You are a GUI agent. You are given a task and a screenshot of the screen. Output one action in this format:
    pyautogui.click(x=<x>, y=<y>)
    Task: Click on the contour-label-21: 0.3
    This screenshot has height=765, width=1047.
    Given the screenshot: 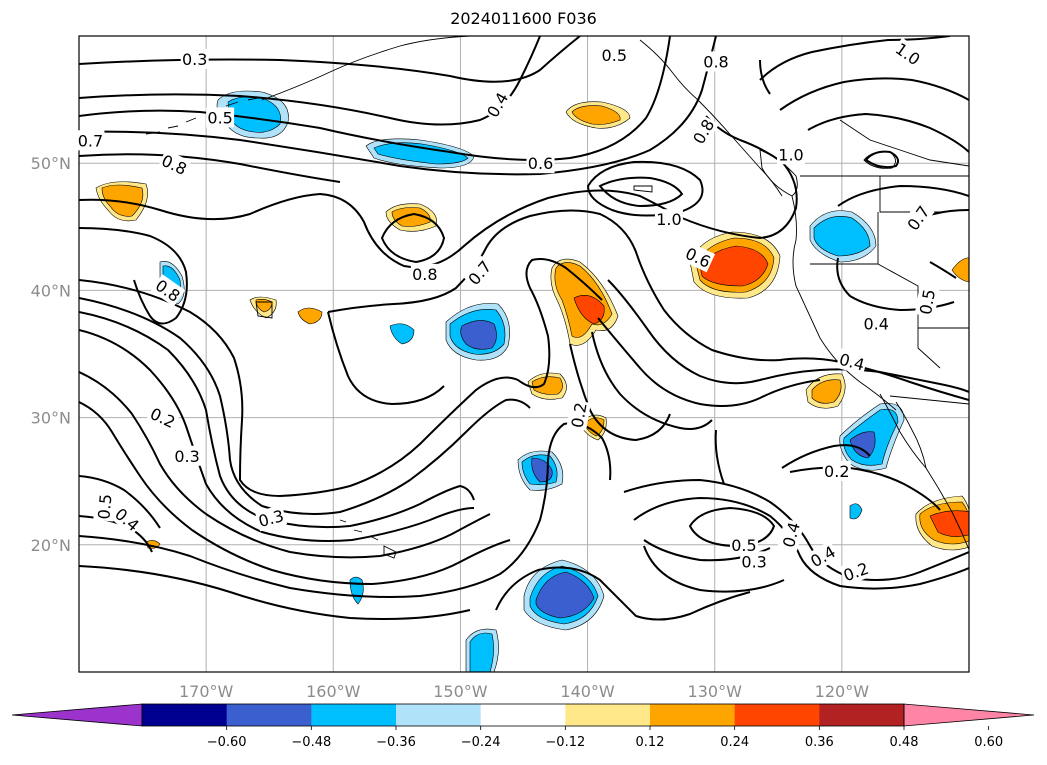 What is the action you would take?
    pyautogui.click(x=187, y=455)
    